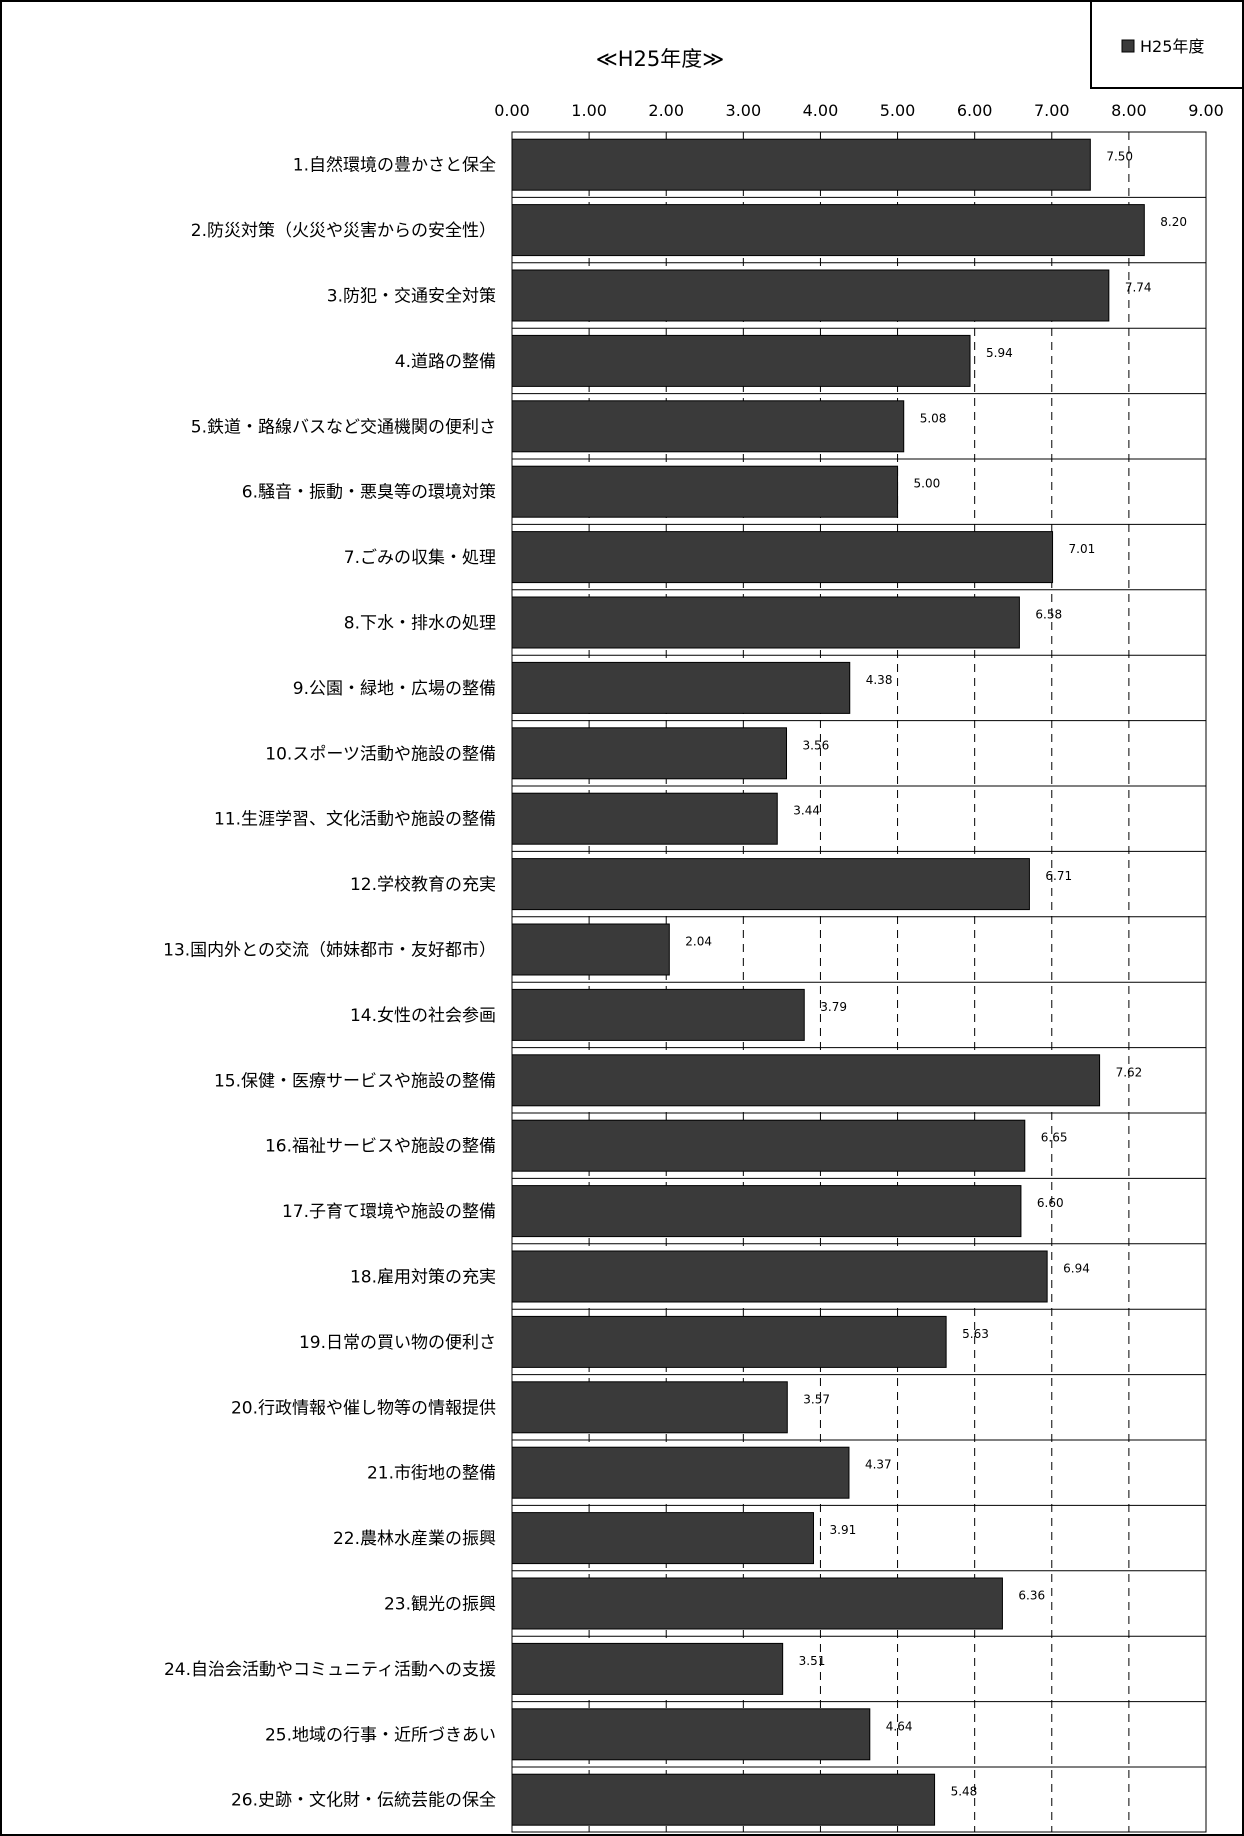 This screenshot has width=1244, height=1836. Describe the element at coordinates (660, 59) in the screenshot. I see `chart-title: ≪H25年度≫` at that location.